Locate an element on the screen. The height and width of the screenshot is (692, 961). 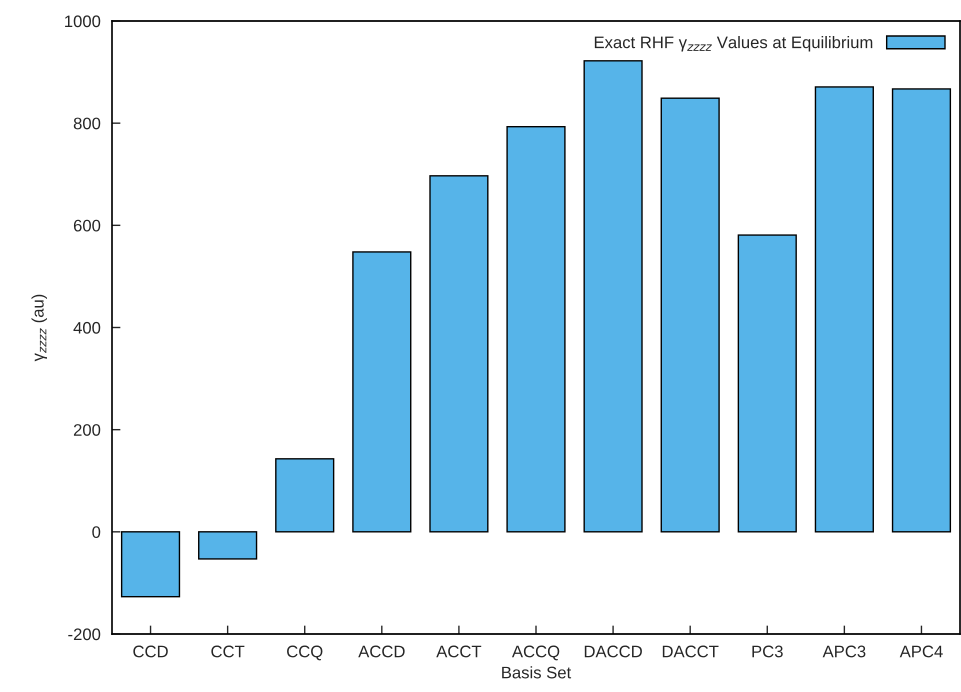
x-tick-label: CCT is located at coordinates (227, 652).